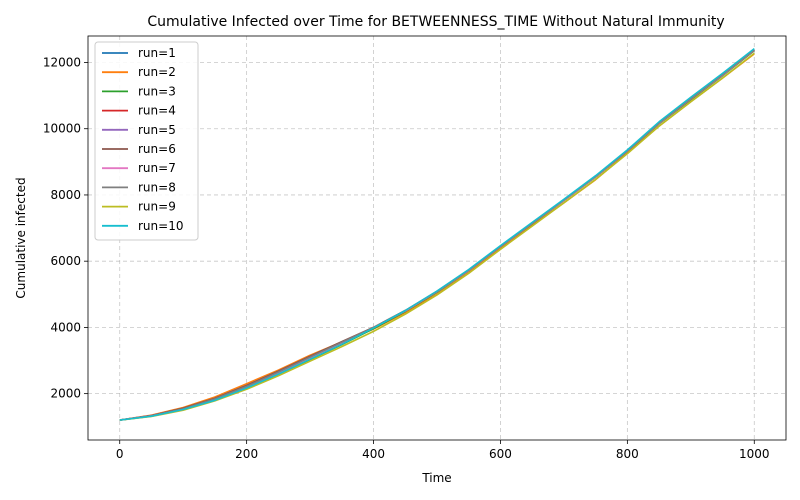 The width and height of the screenshot is (800, 500). What do you see at coordinates (373, 454) in the screenshot?
I see `x-tick-label-2: 400` at bounding box center [373, 454].